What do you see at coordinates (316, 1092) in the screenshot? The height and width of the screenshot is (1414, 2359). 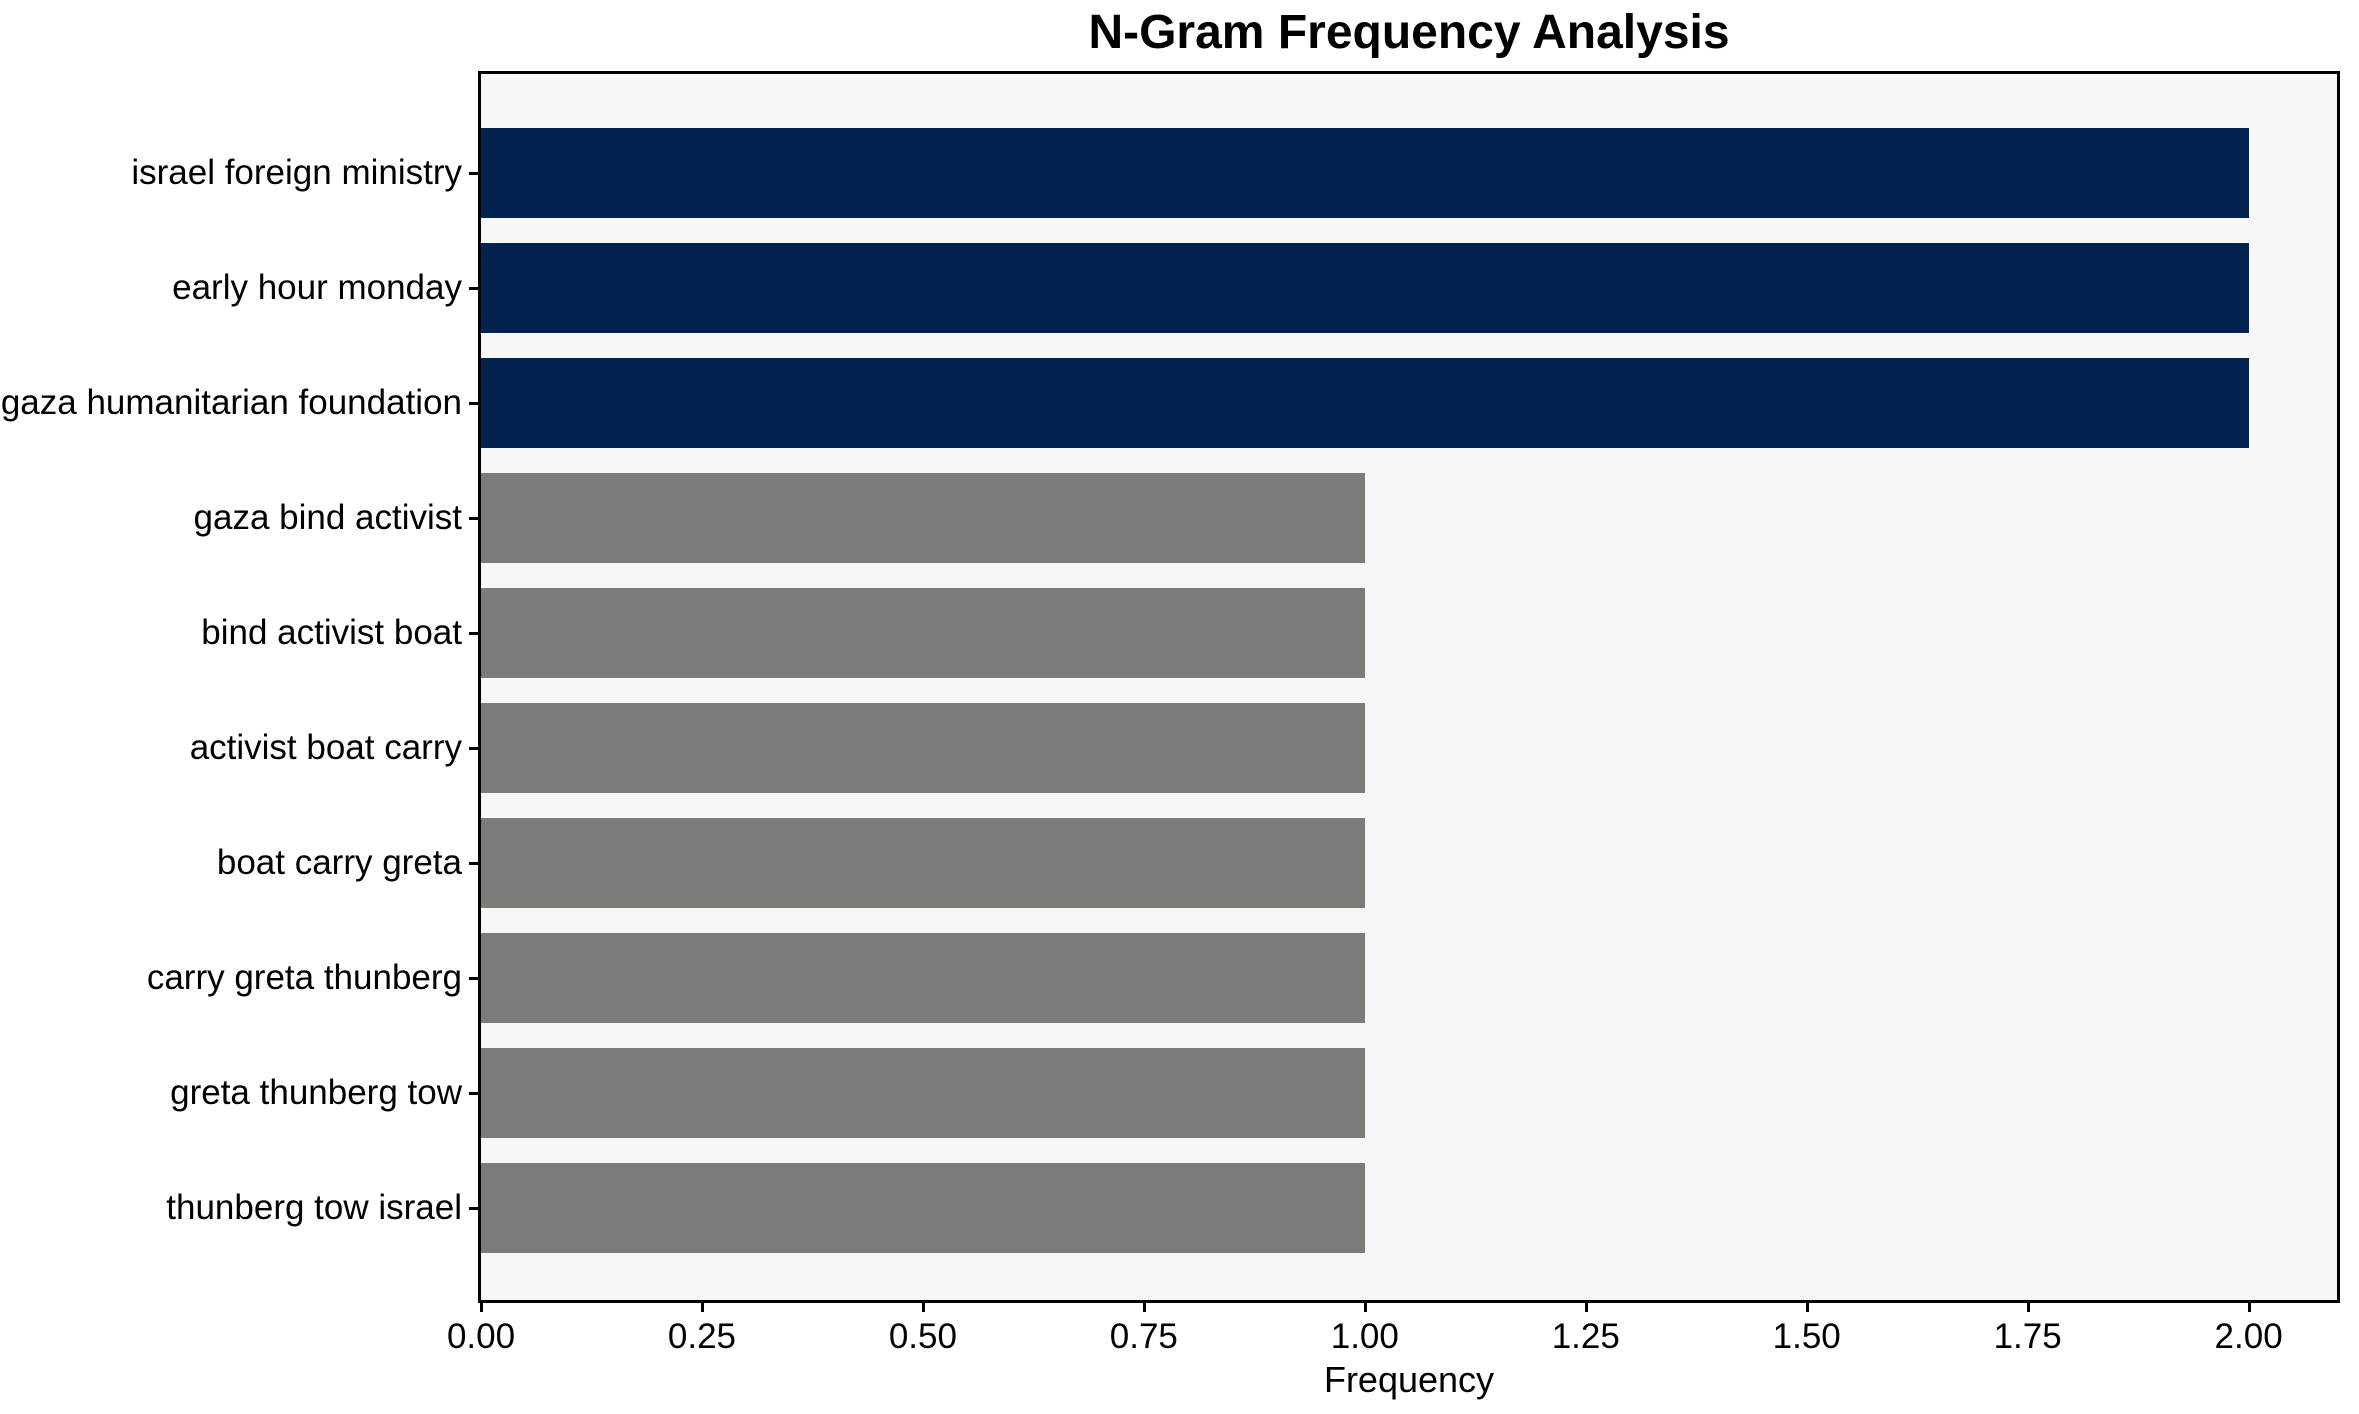 I see `y-category-label: greta thunberg tow` at bounding box center [316, 1092].